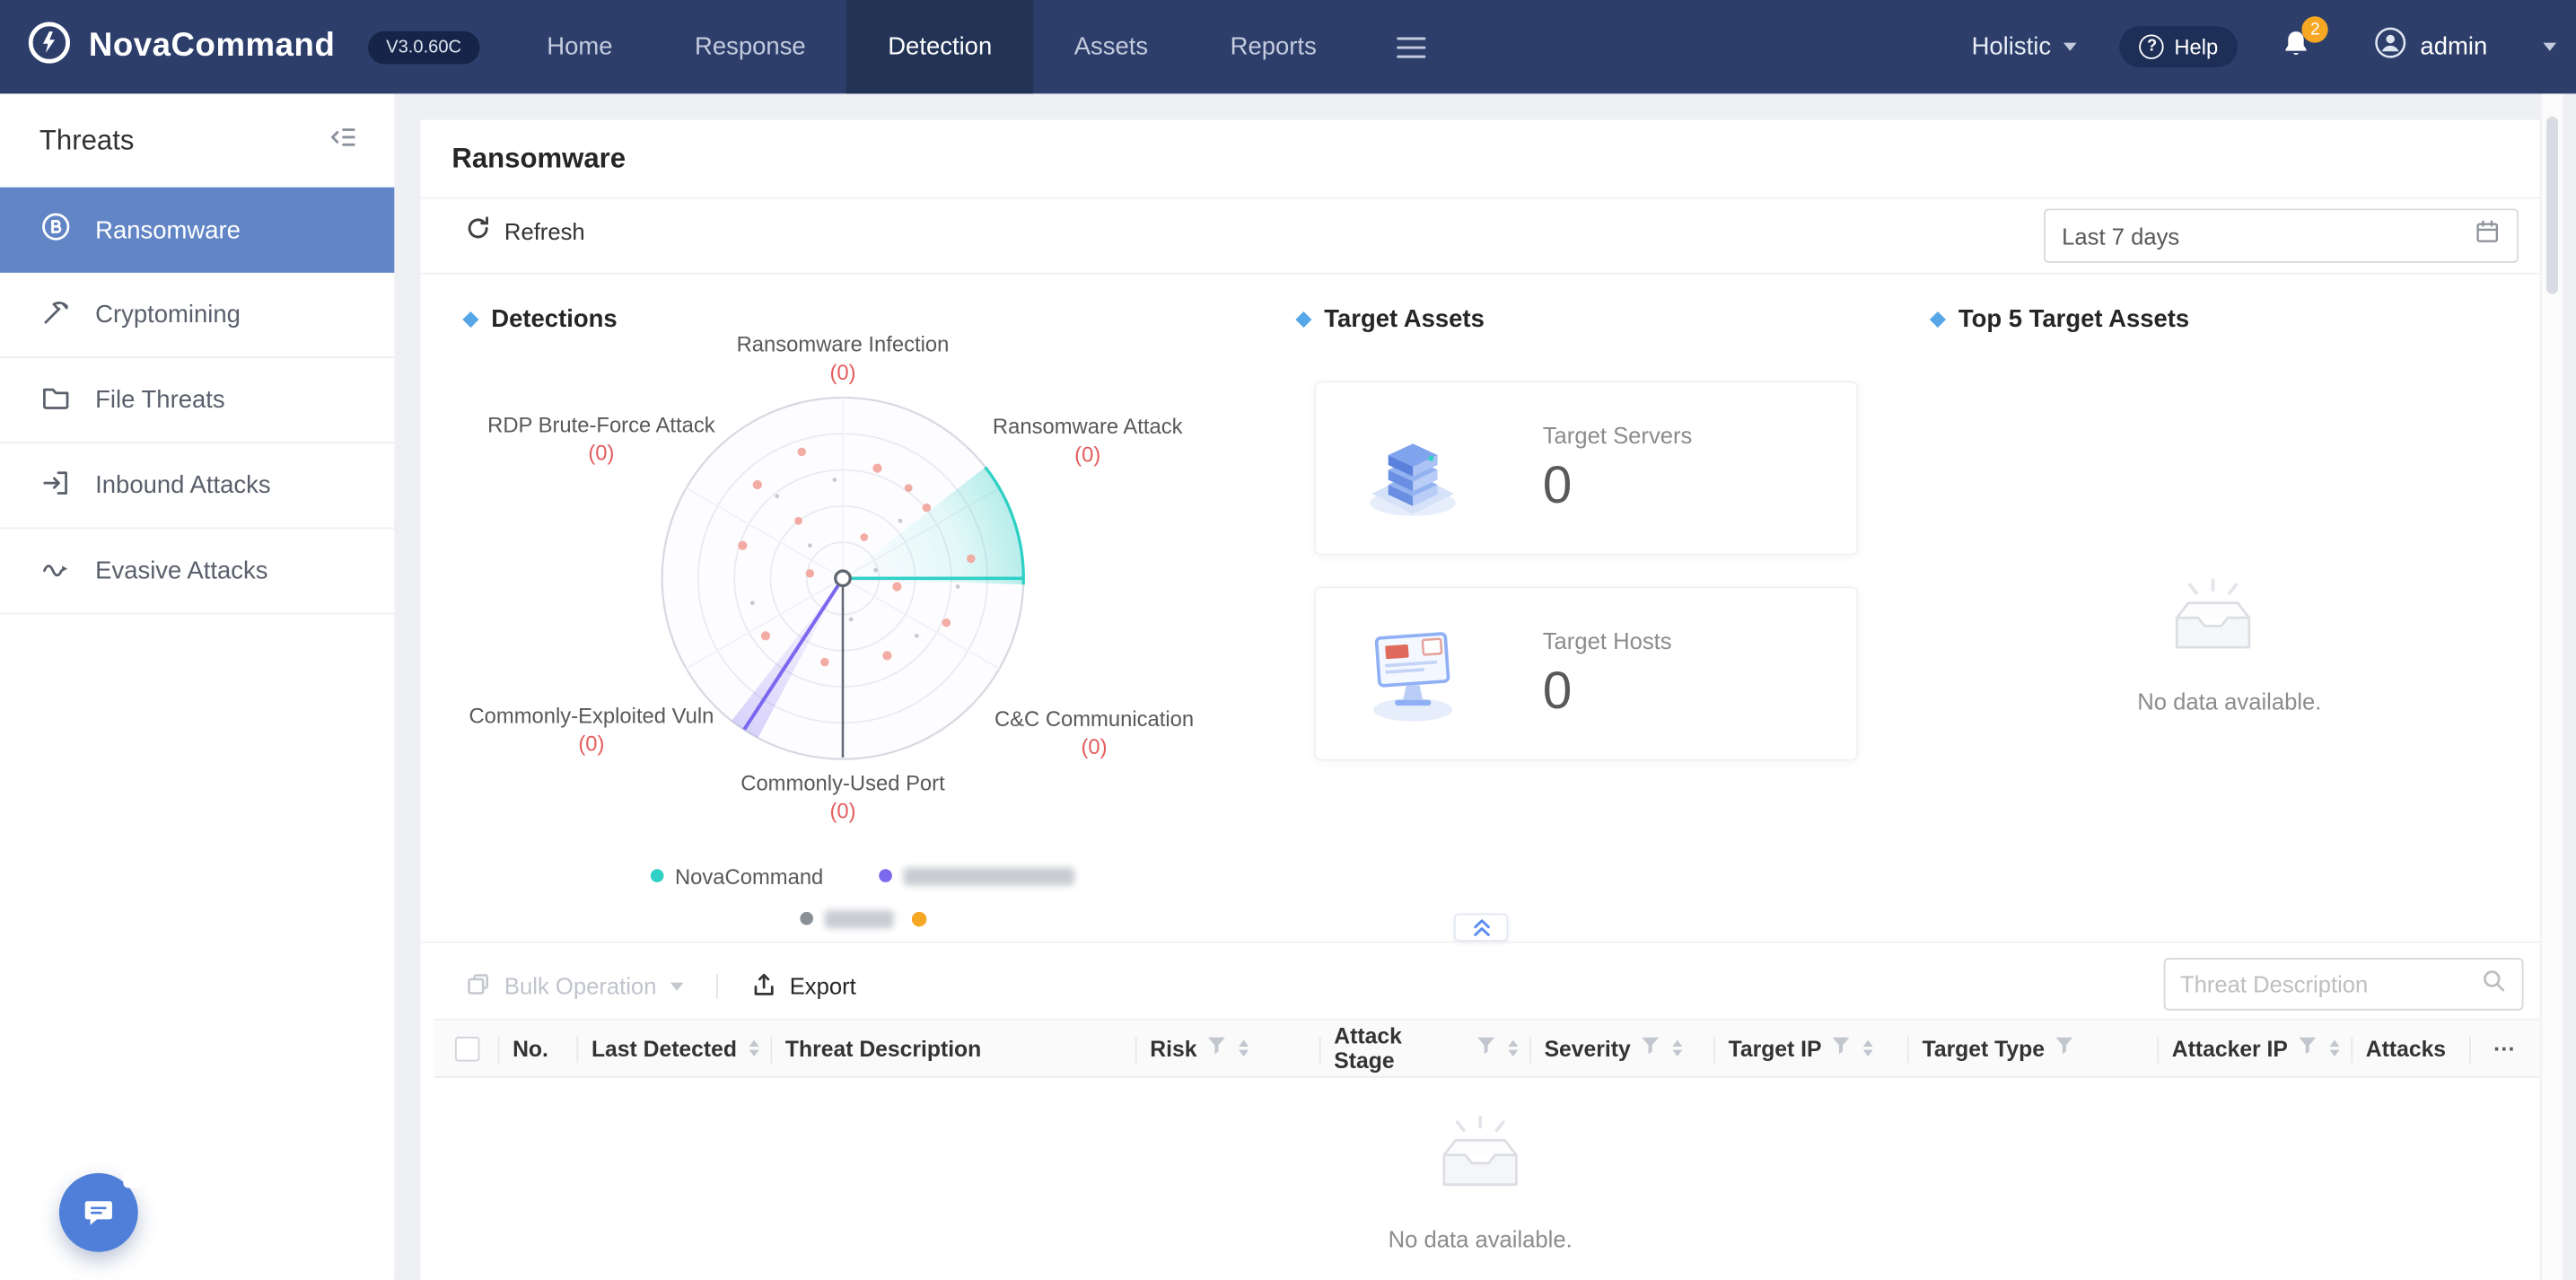  I want to click on collapse-panel-icon, so click(342, 141).